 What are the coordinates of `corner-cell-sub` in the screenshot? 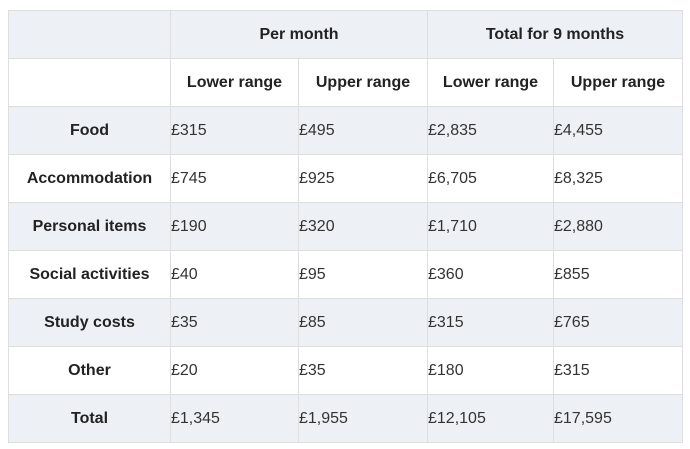 It's located at (89, 82).